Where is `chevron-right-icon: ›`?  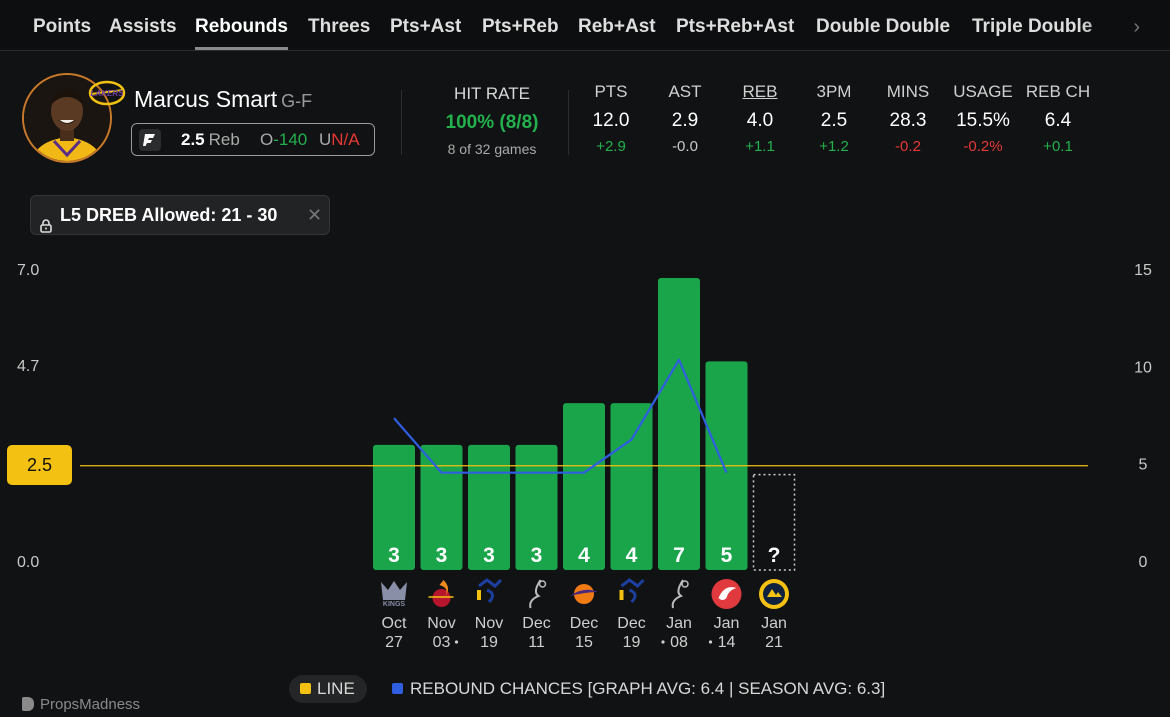
chevron-right-icon: › is located at coordinates (1136, 27).